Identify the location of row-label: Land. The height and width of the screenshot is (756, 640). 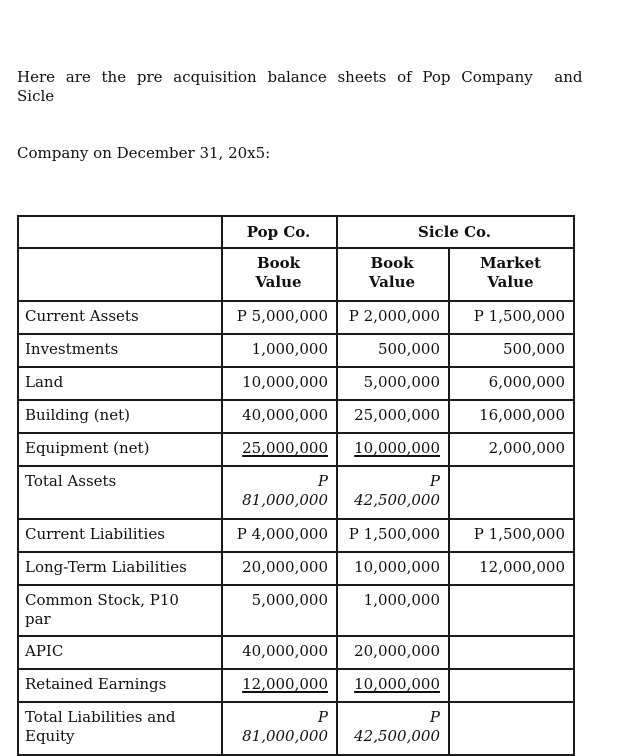
(120, 383).